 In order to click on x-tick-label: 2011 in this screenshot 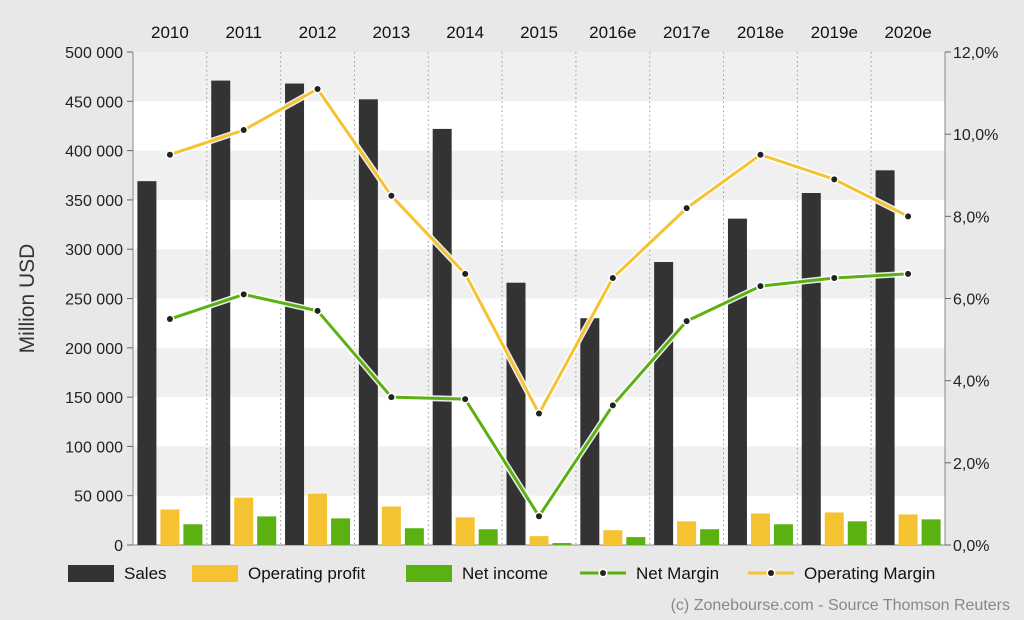, I will do `click(243, 32)`.